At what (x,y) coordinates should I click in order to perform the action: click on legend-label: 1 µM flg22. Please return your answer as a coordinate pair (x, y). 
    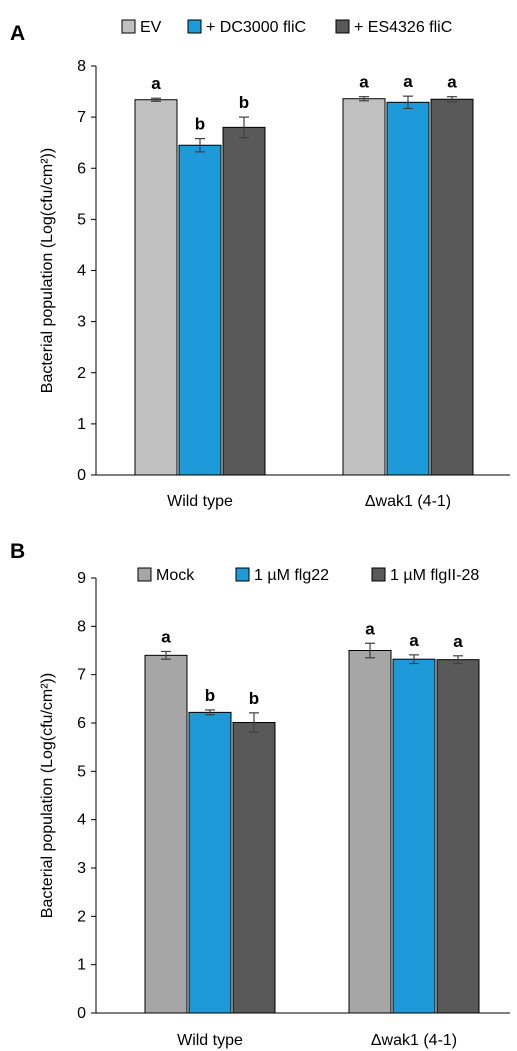
    Looking at the image, I should click on (291, 575).